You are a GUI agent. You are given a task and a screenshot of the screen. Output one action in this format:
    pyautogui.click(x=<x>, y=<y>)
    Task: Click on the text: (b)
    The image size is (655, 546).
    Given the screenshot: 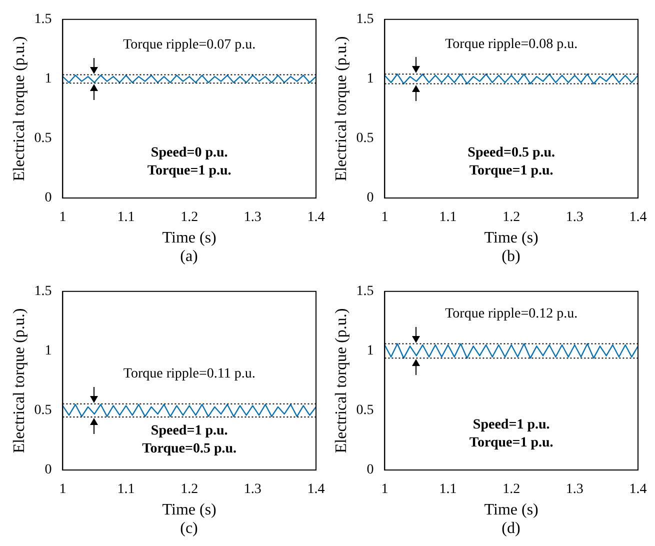 What is the action you would take?
    pyautogui.click(x=511, y=257)
    